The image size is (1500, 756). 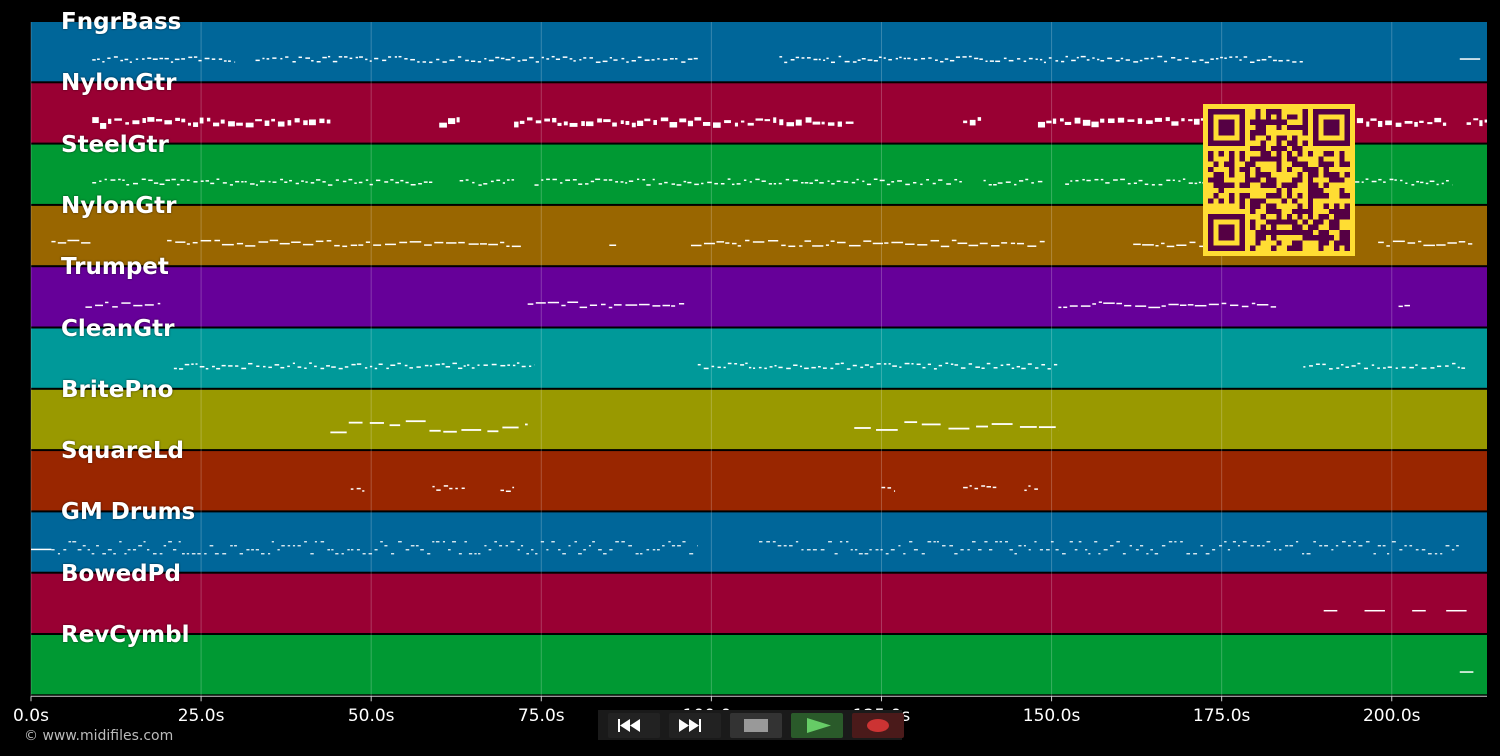 What do you see at coordinates (634, 725) in the screenshot?
I see `rewind-button` at bounding box center [634, 725].